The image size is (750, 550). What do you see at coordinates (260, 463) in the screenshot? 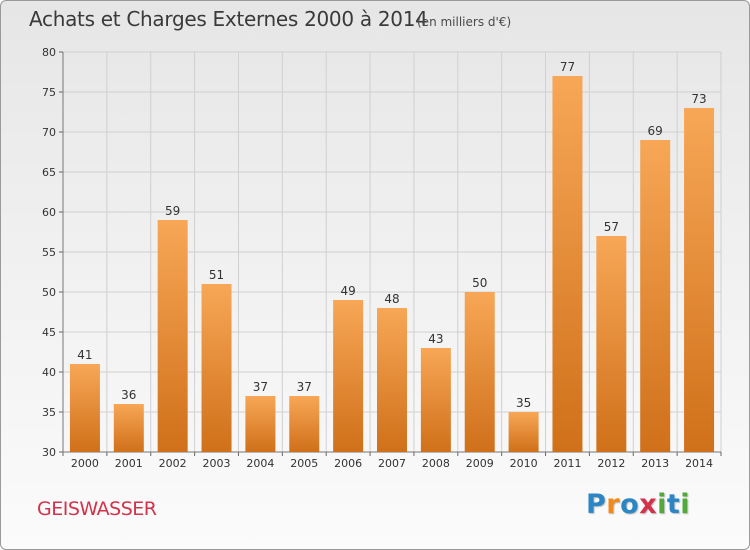
I see `x-tick-label: 2004` at bounding box center [260, 463].